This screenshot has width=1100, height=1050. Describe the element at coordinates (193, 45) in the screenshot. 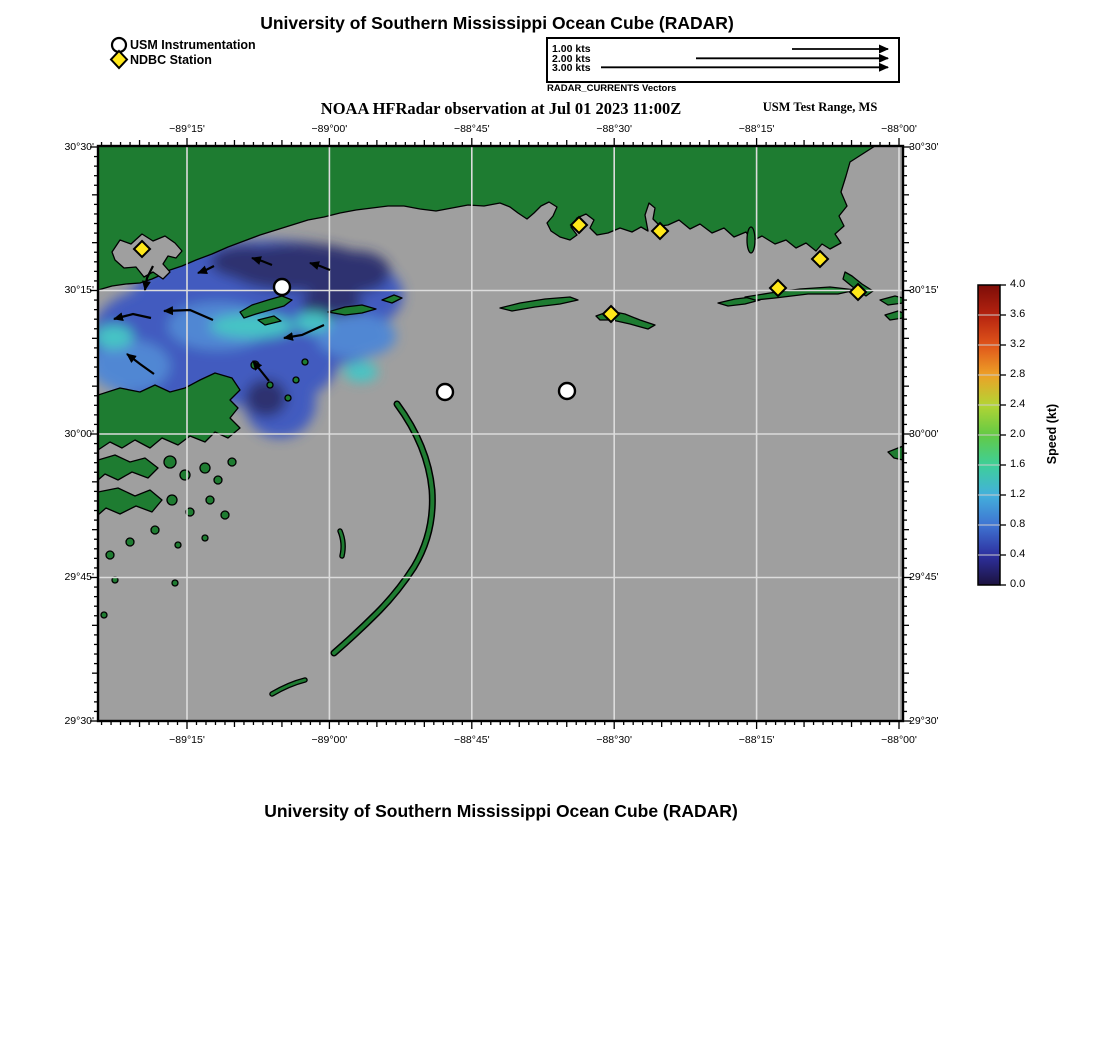

I see `legend-label-usm: USM Instrumentation` at that location.